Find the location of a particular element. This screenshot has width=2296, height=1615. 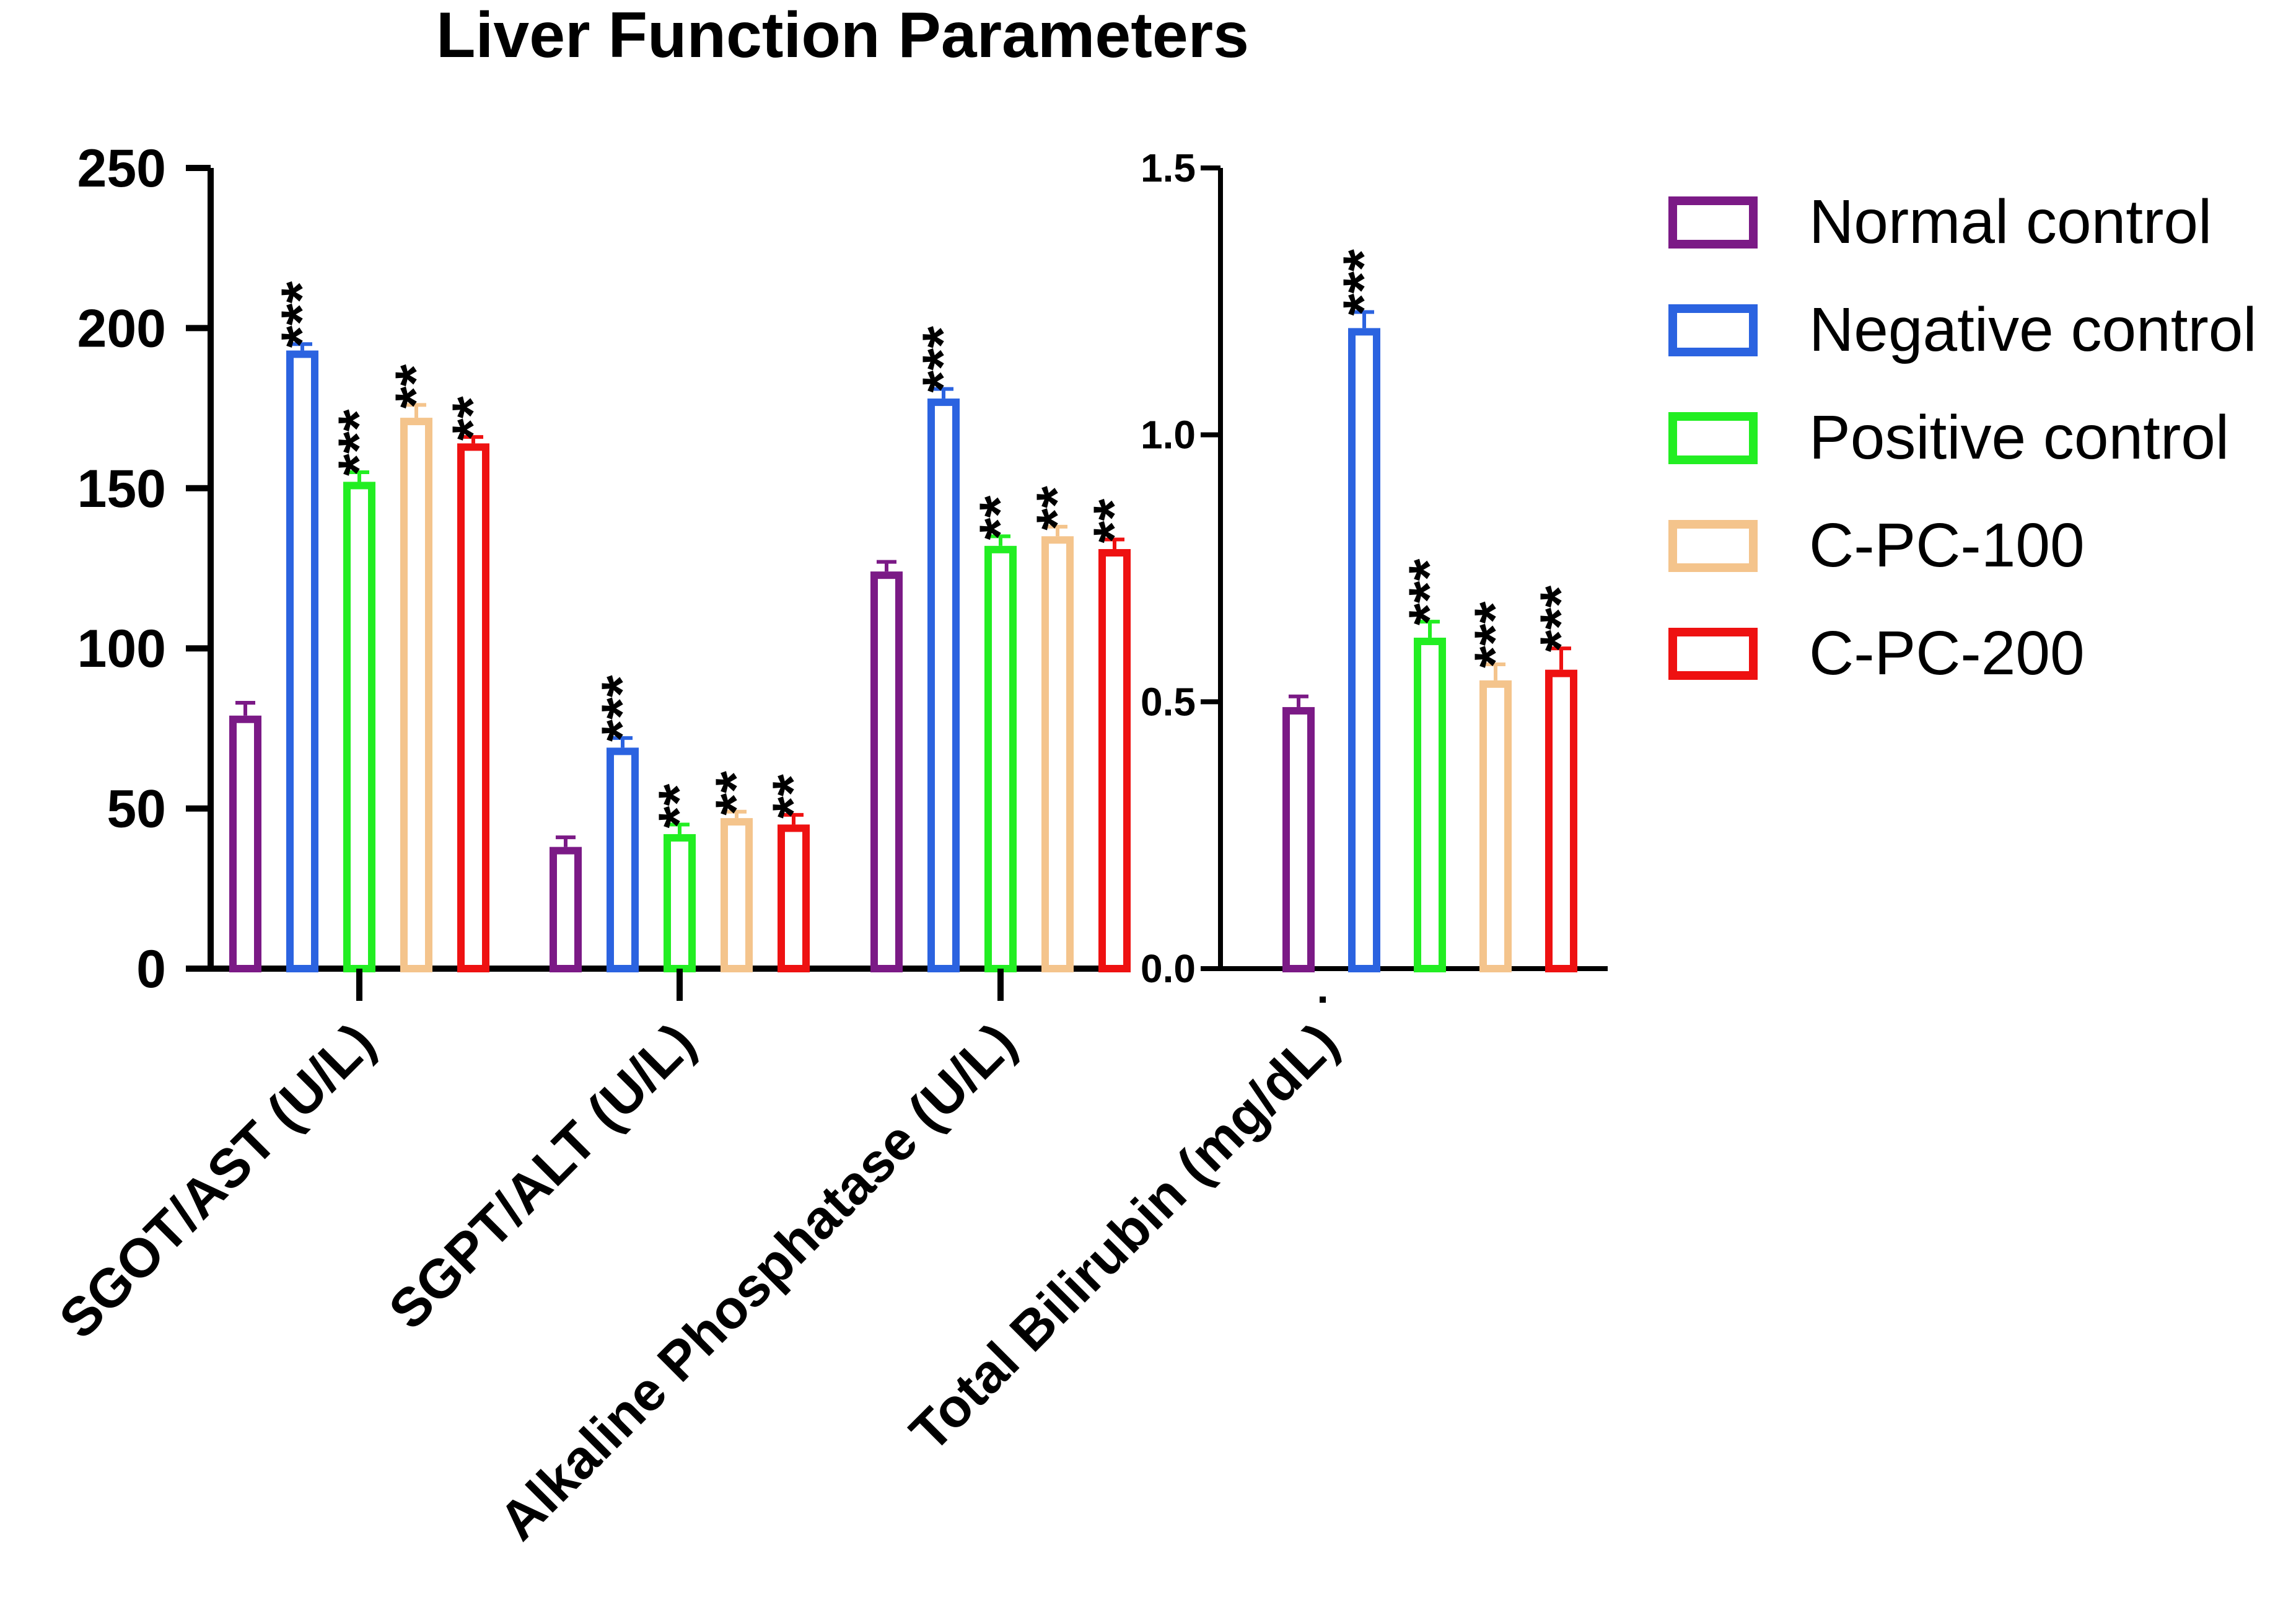

left-y-tick-label: 200 is located at coordinates (122, 328).